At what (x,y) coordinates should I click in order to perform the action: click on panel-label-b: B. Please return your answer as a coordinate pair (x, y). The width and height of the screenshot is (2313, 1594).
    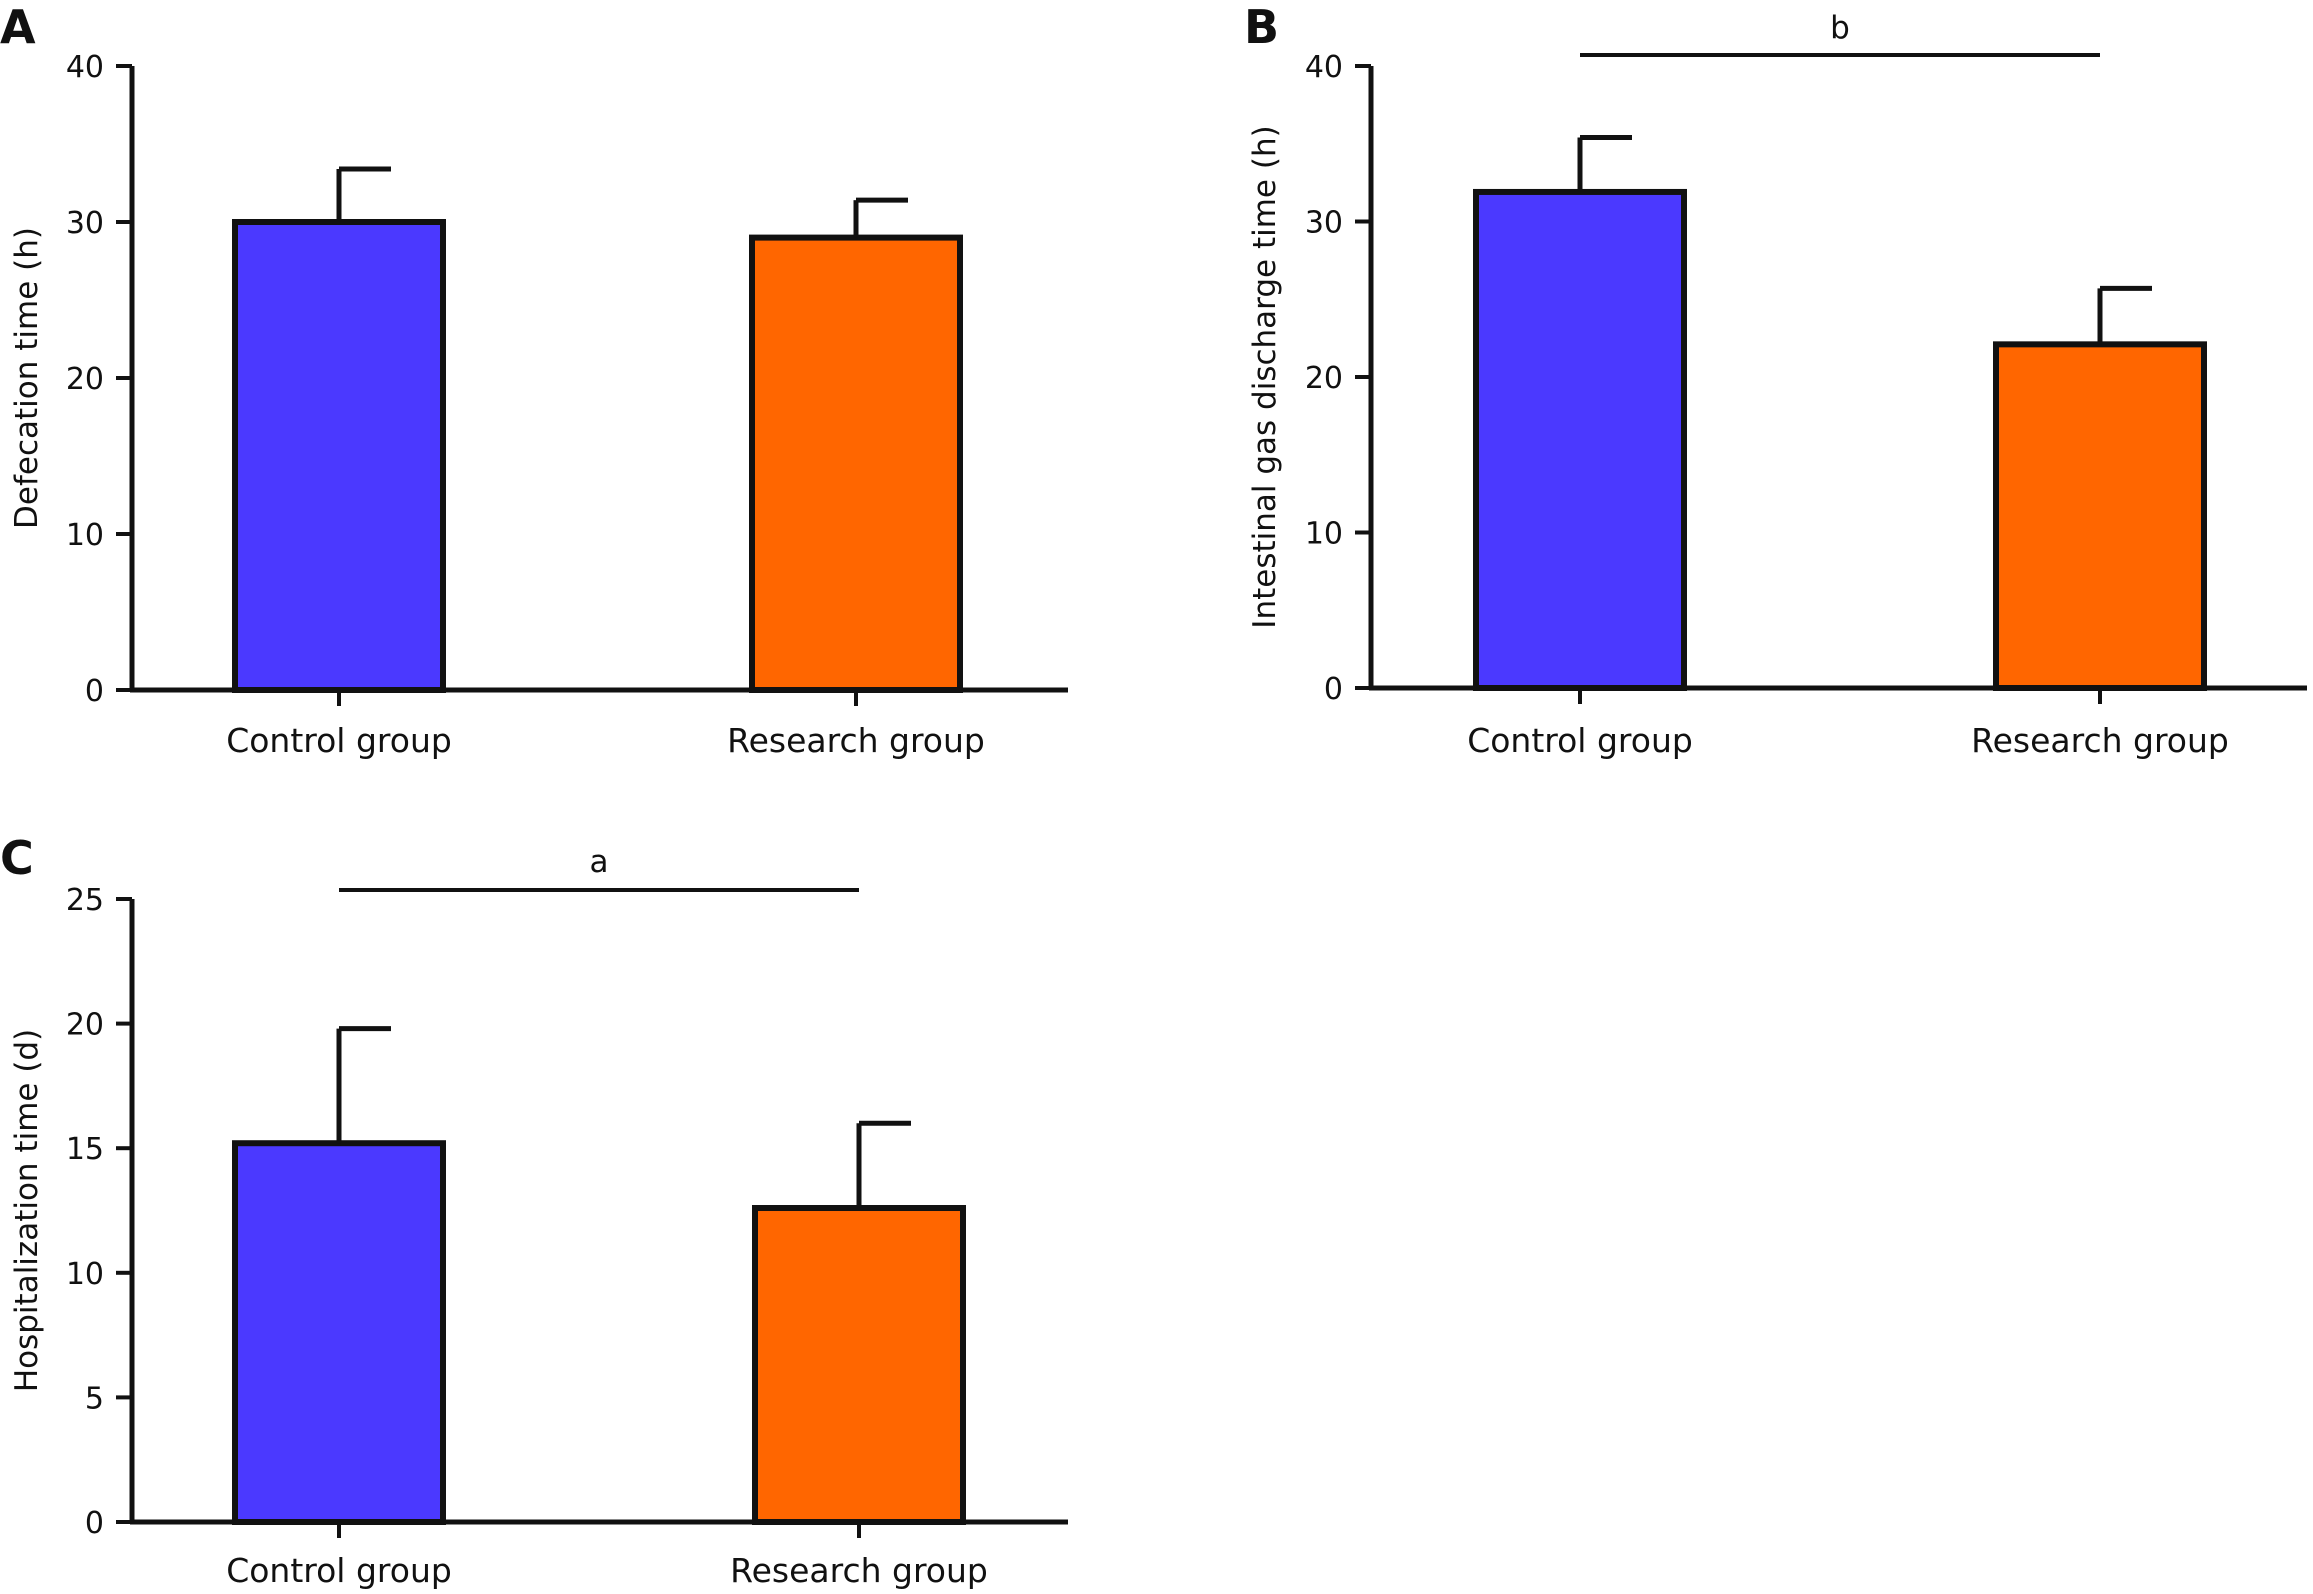
    Looking at the image, I should click on (1261, 27).